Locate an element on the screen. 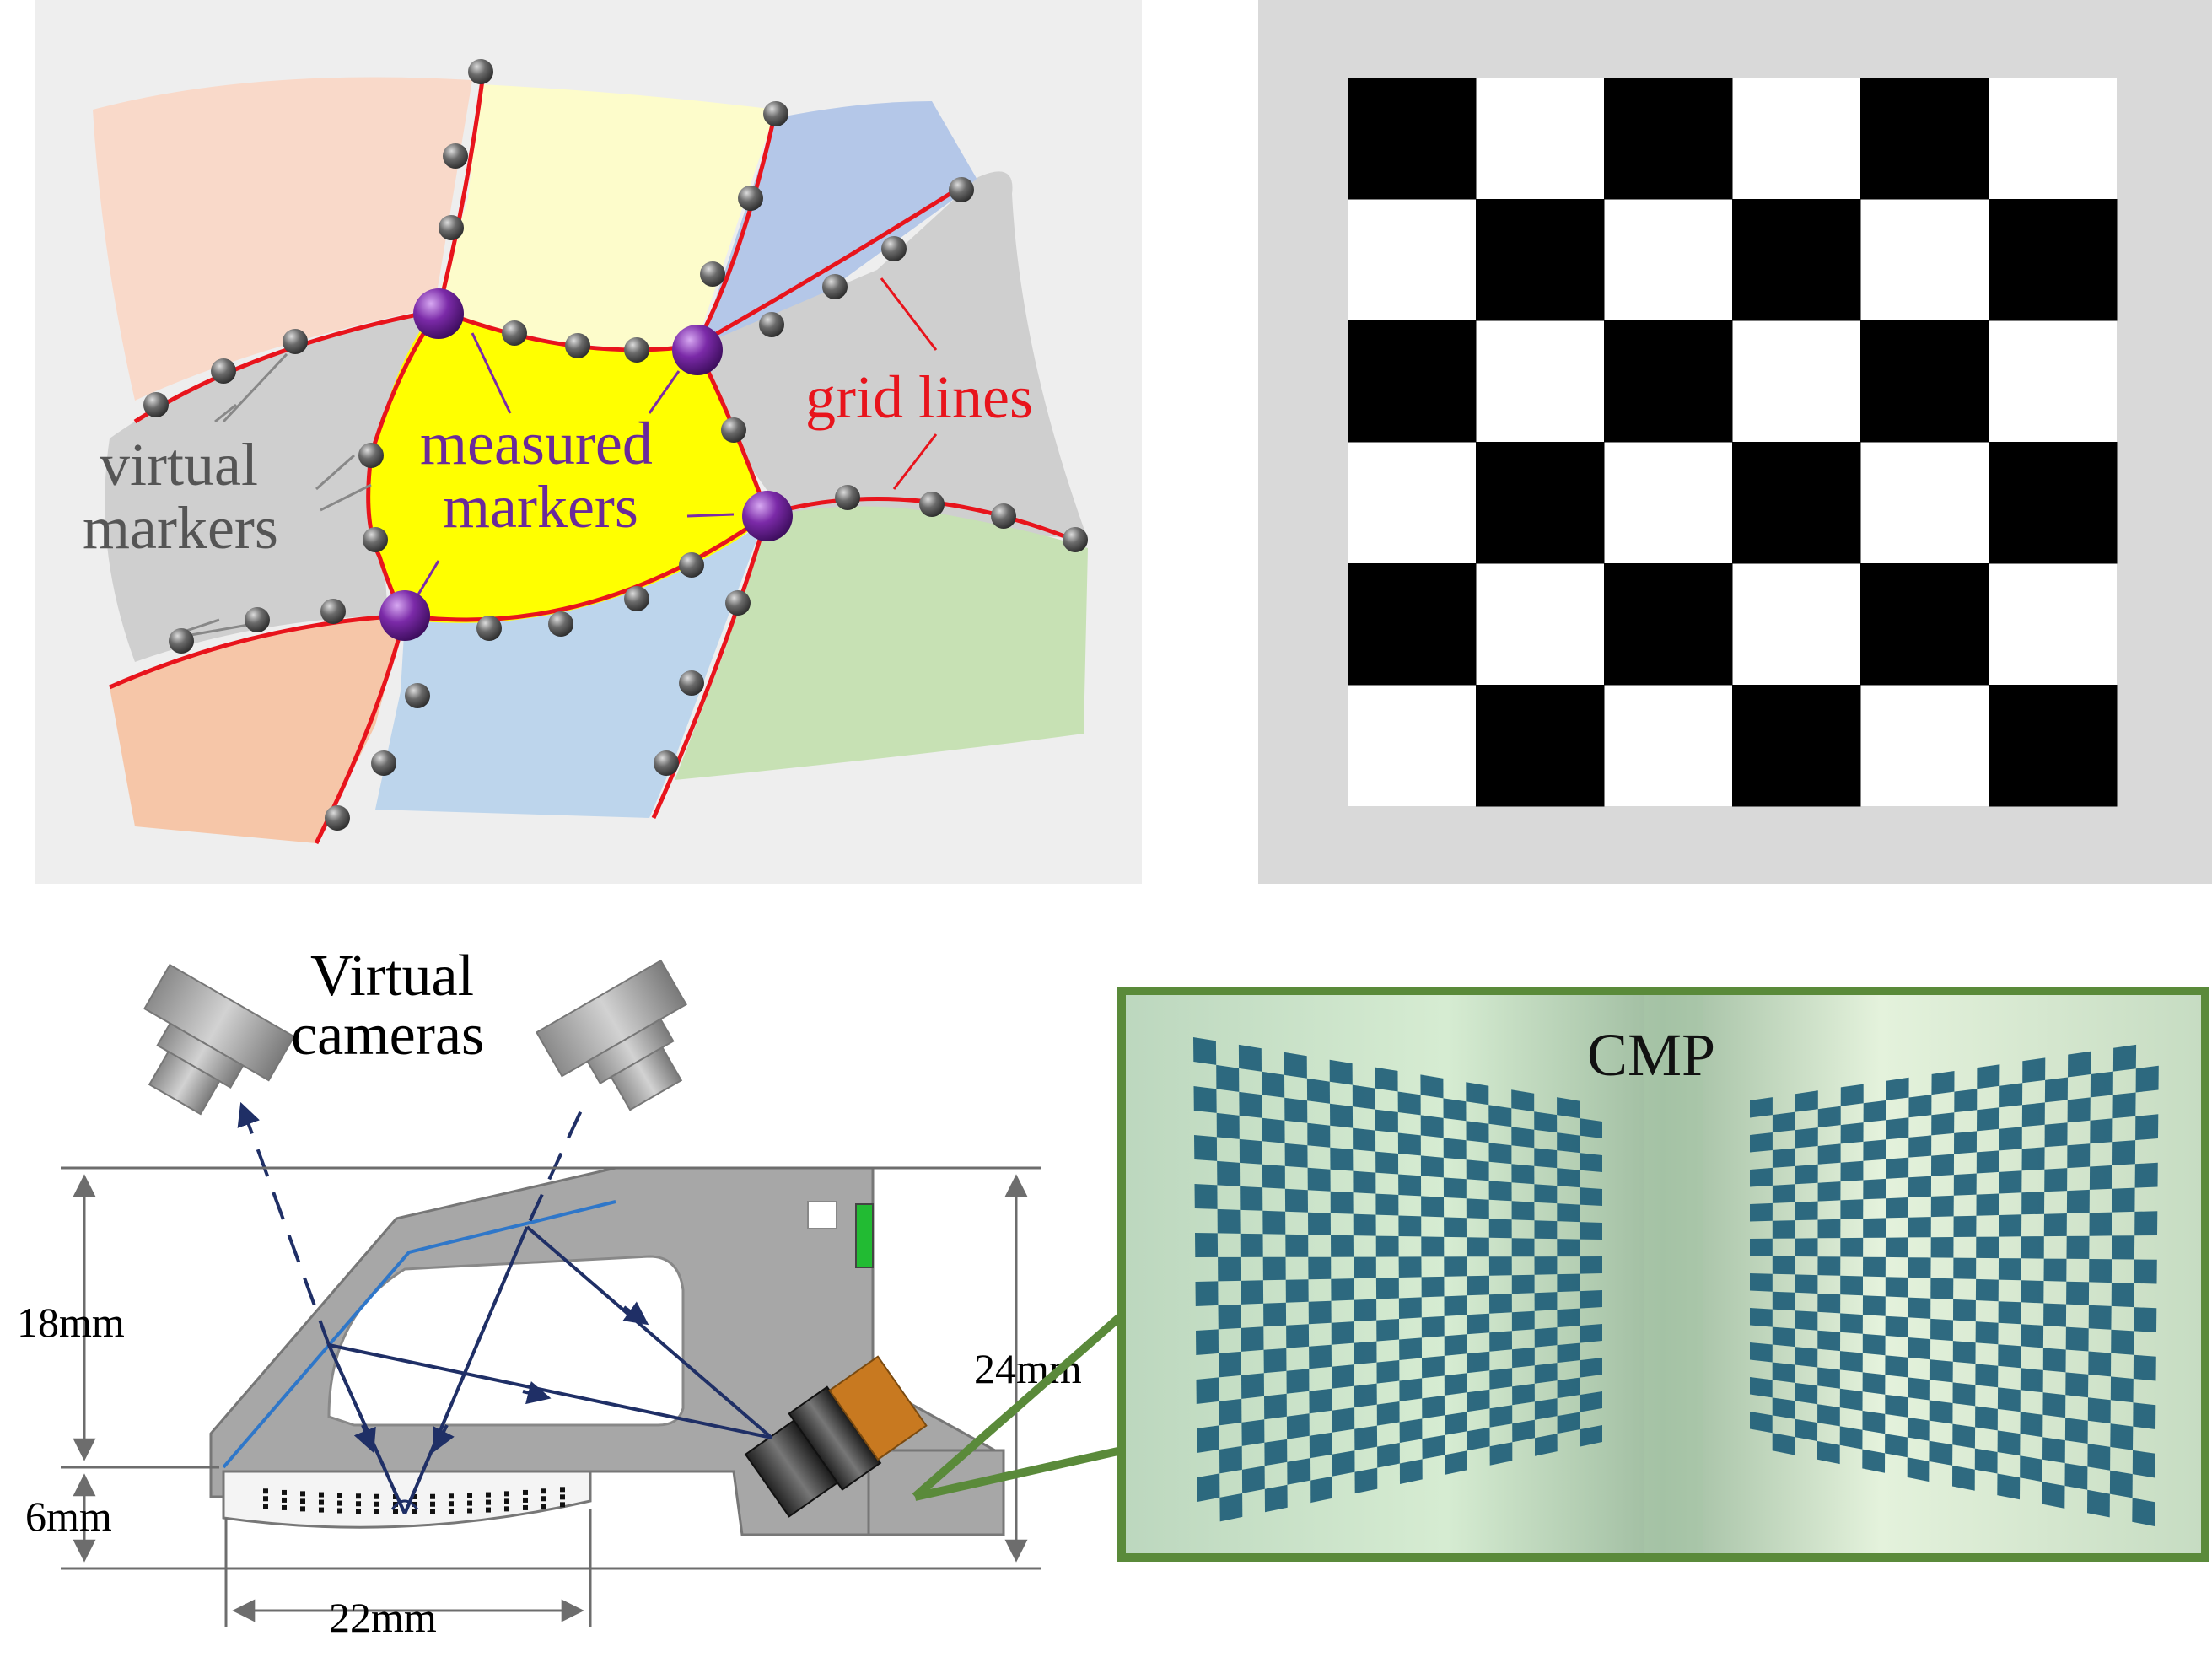 This screenshot has height=1657, width=2212. measured-marker is located at coordinates (404, 615).